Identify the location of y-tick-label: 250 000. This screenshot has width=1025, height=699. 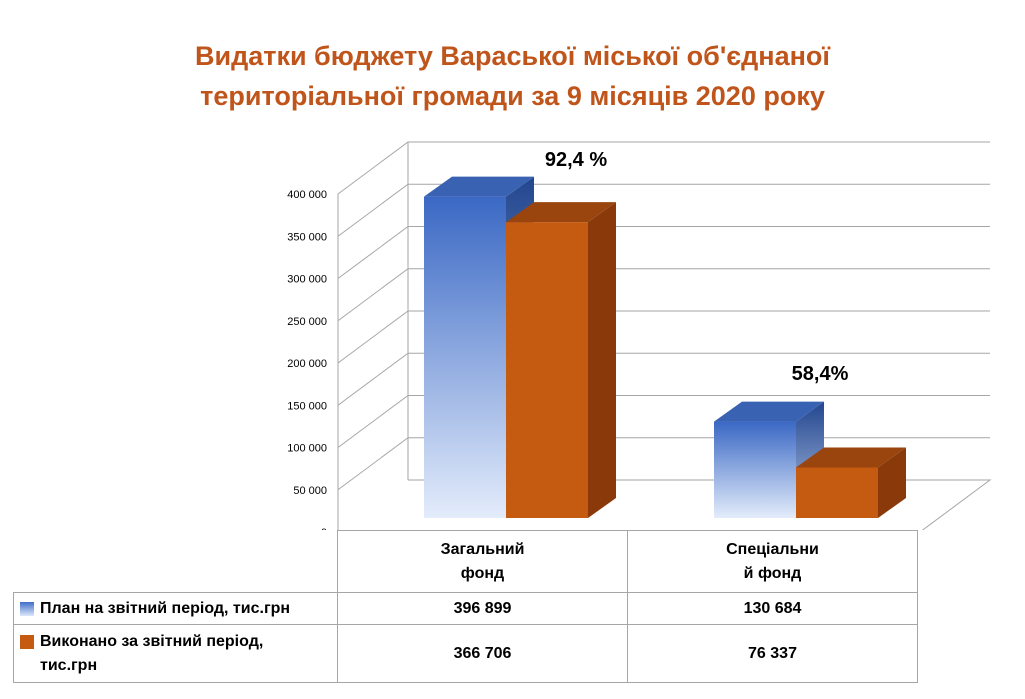
(307, 322).